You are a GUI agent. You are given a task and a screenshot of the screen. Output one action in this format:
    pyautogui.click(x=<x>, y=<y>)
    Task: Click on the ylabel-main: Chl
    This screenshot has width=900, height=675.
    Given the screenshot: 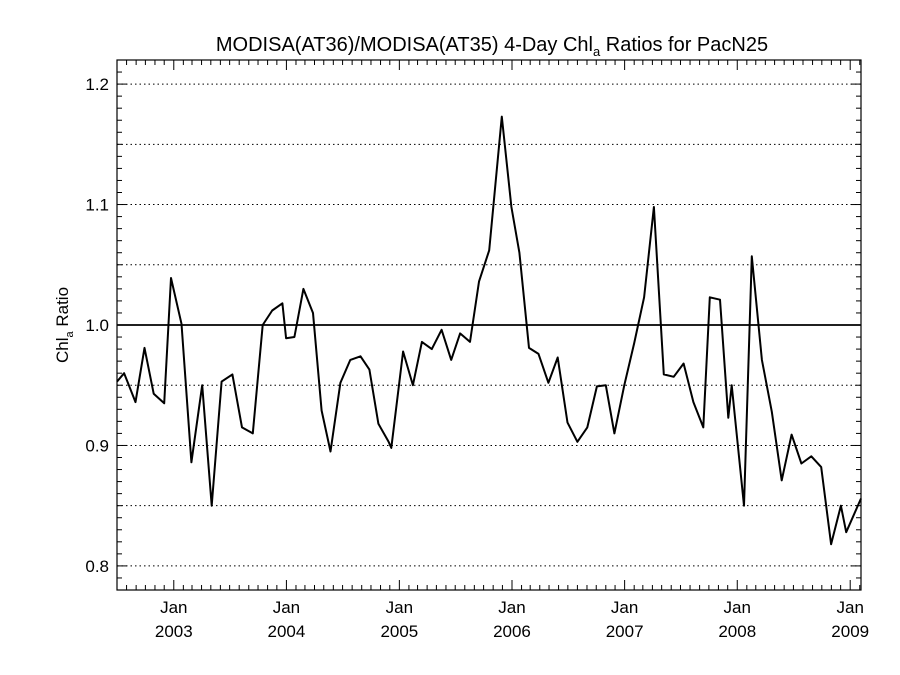 What is the action you would take?
    pyautogui.click(x=62, y=351)
    